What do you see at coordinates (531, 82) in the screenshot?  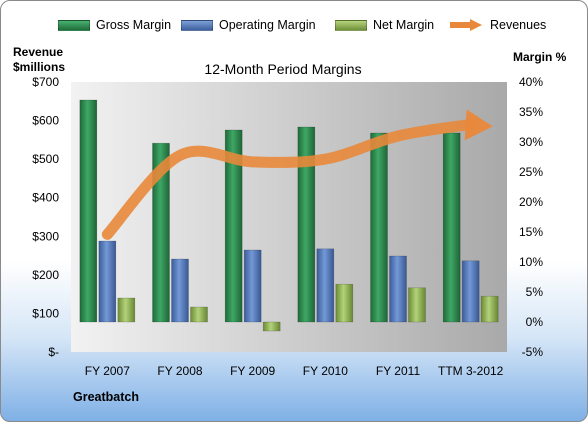 I see `right-tick-label: 40%` at bounding box center [531, 82].